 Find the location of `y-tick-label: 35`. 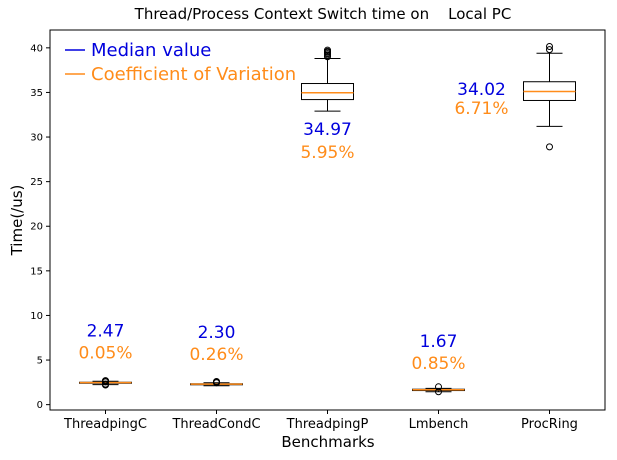

y-tick-label: 35 is located at coordinates (36, 93).